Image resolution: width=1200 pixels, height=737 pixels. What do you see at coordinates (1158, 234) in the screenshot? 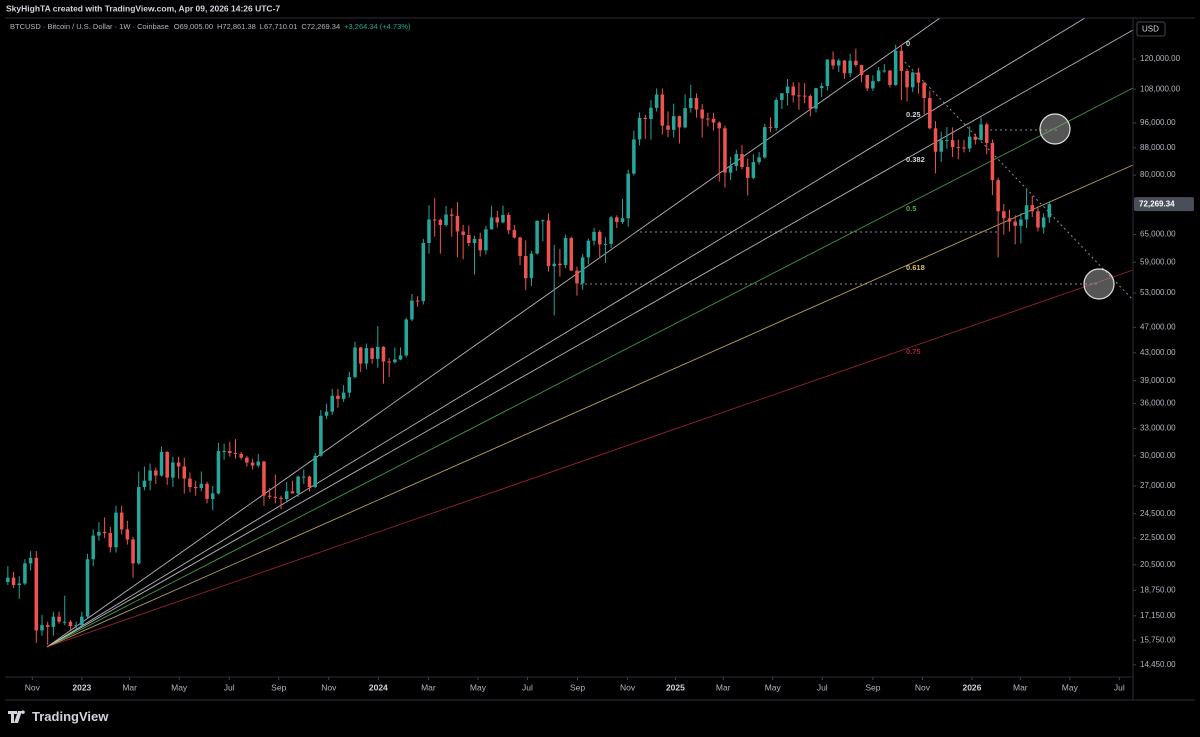
I see `y-tick-label: 65,000.00` at bounding box center [1158, 234].